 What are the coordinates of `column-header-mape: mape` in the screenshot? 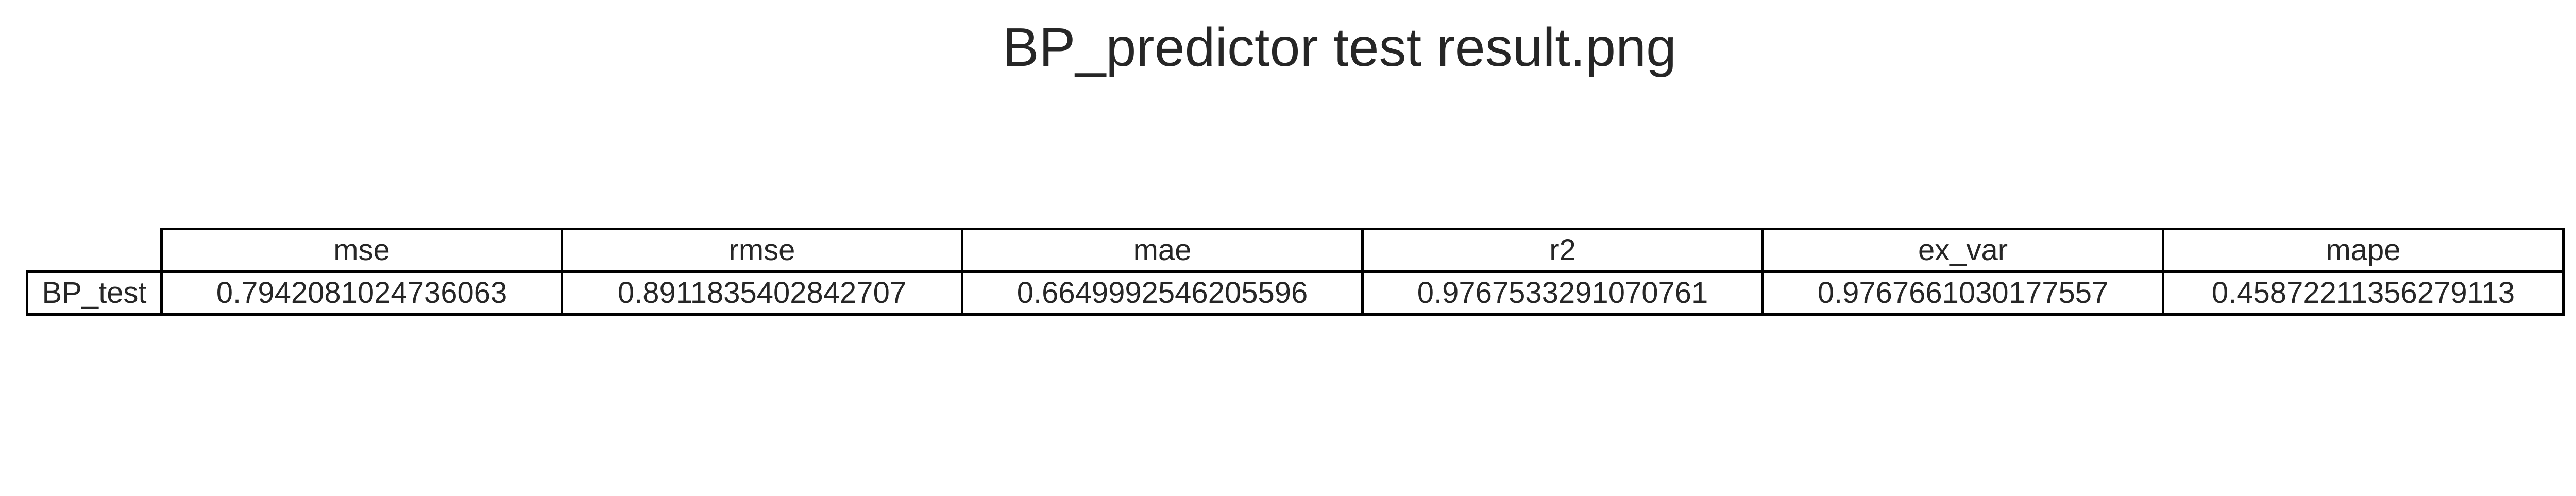 It's located at (2363, 251).